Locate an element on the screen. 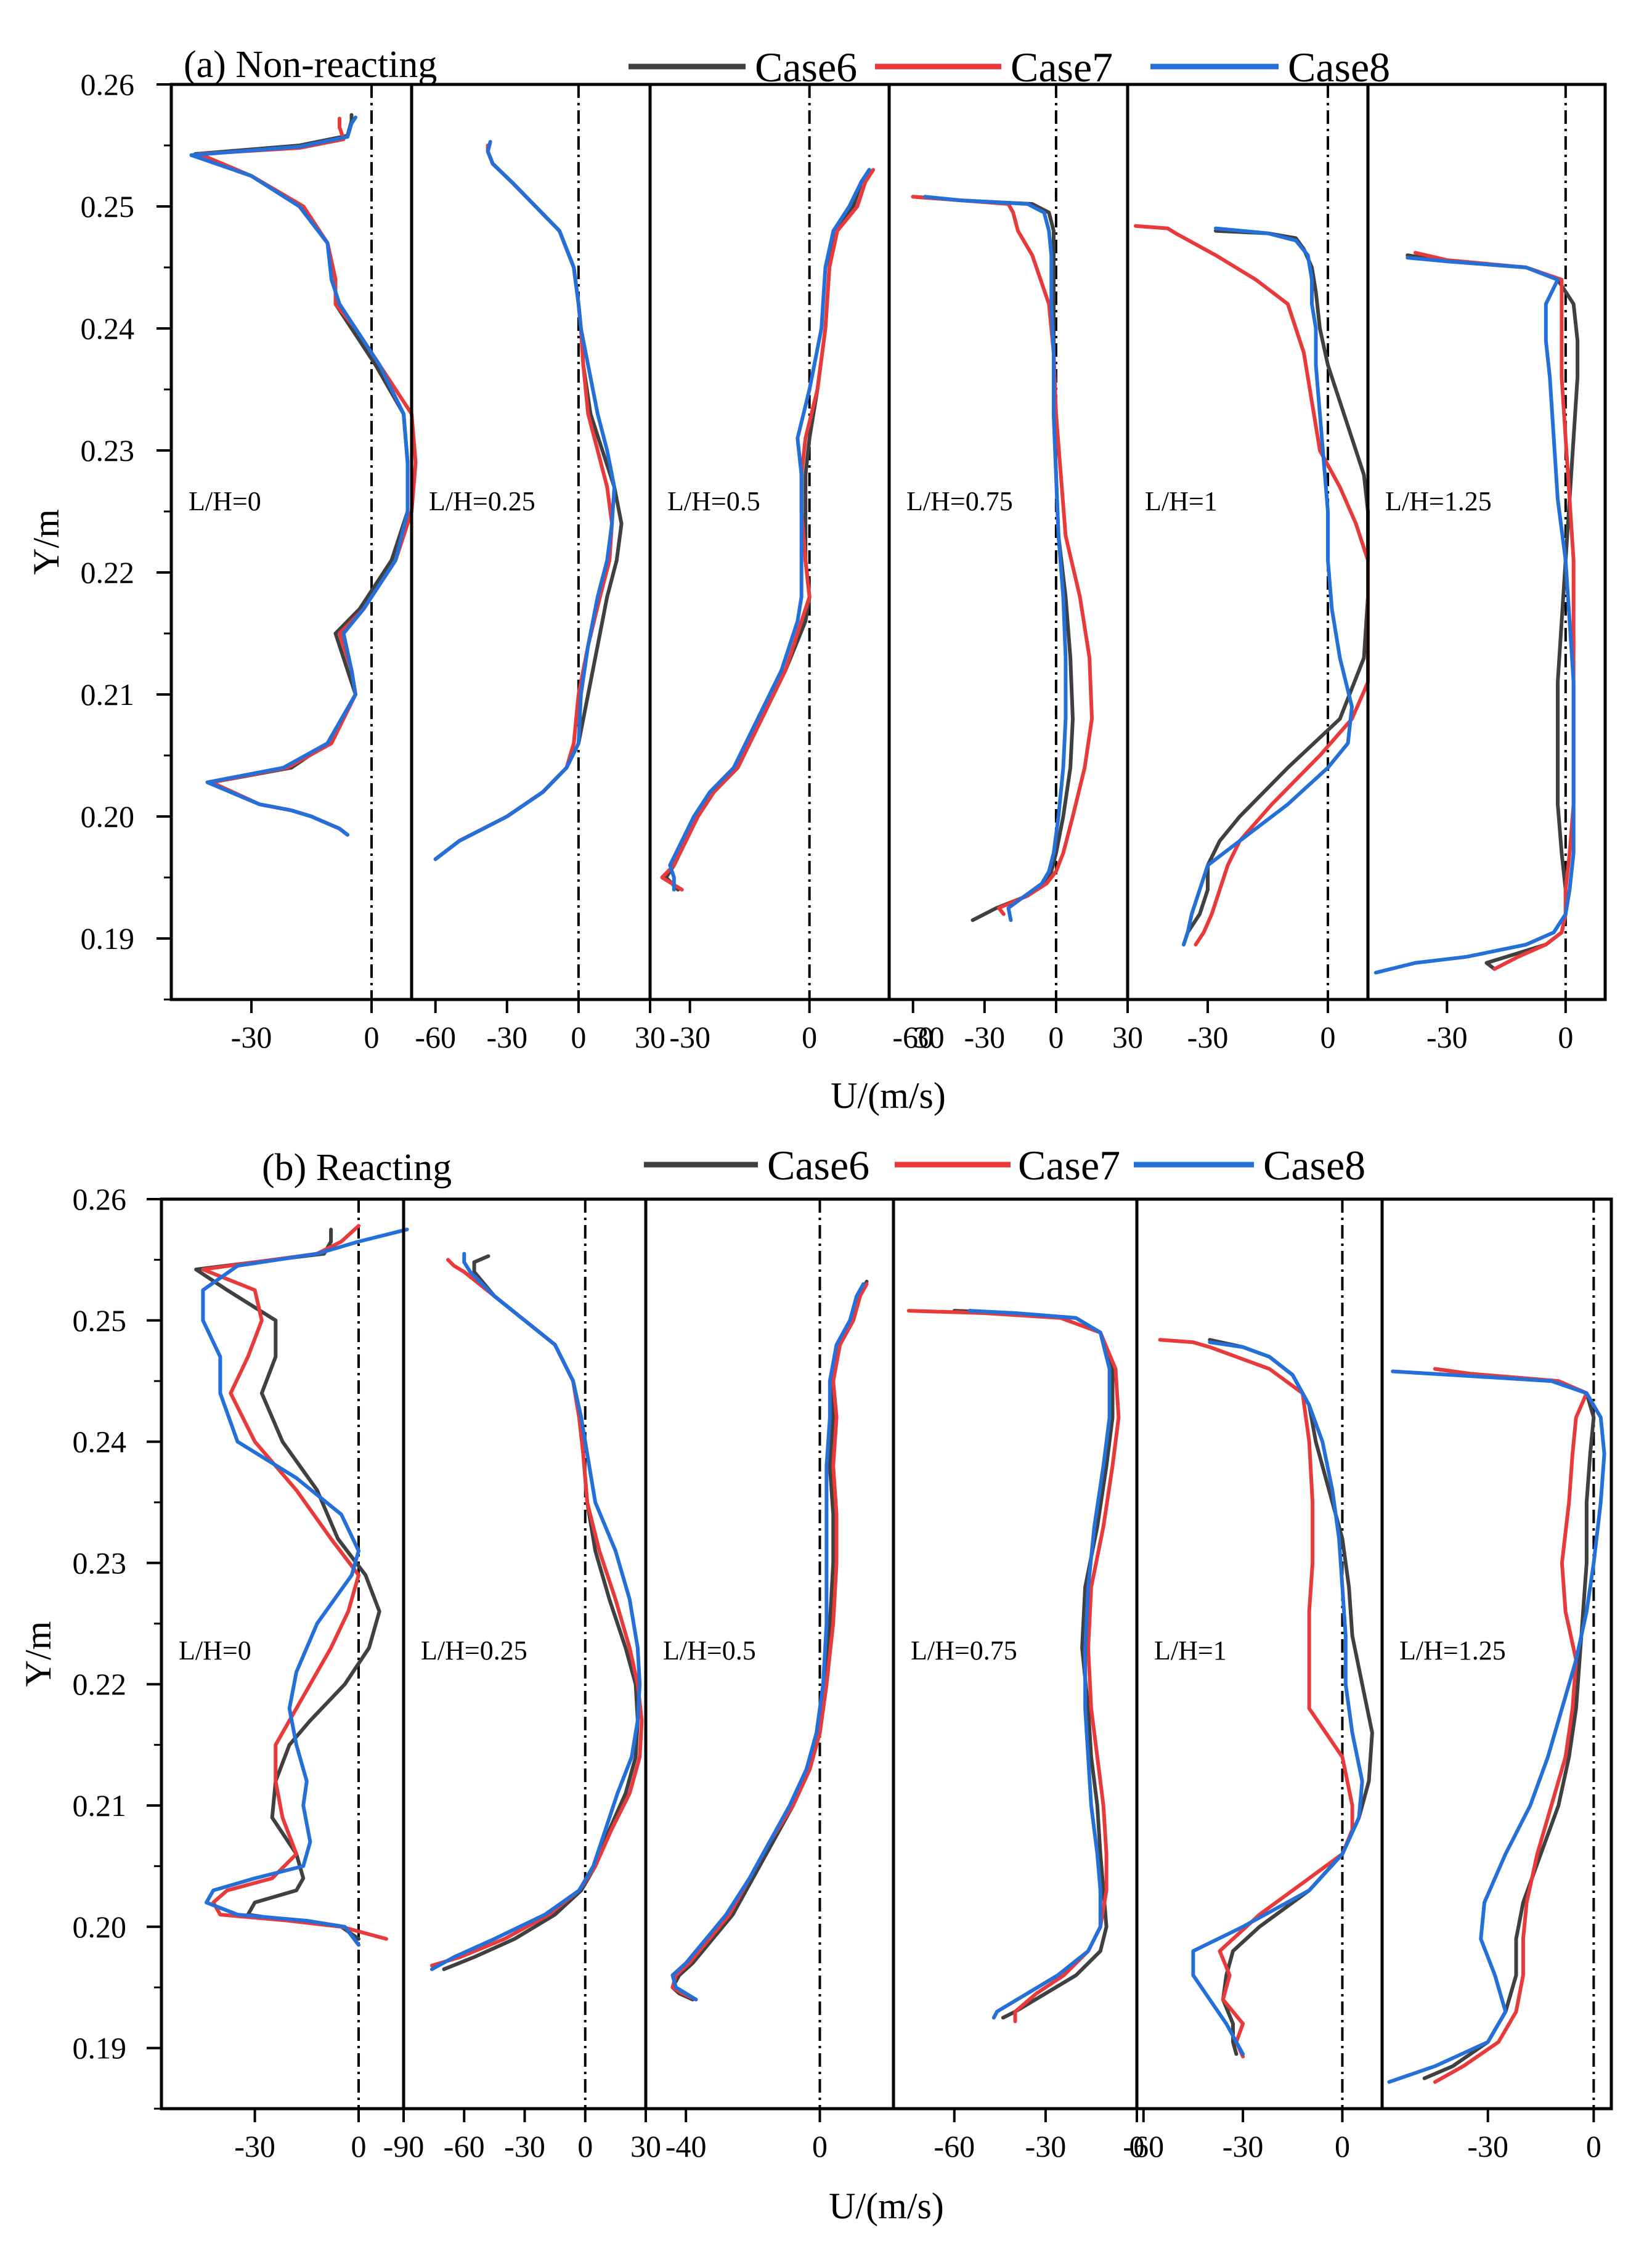 This screenshot has width=1652, height=2243. subplot-l-h-0-25: L/H=0.25 -90 -60 -30 0 30 is located at coordinates (522, 1681).